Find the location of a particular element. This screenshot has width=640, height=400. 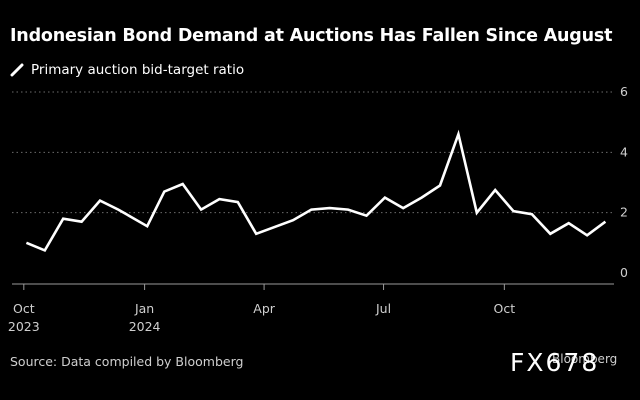

brand-logo: Bloomberg is located at coordinates (585, 359).